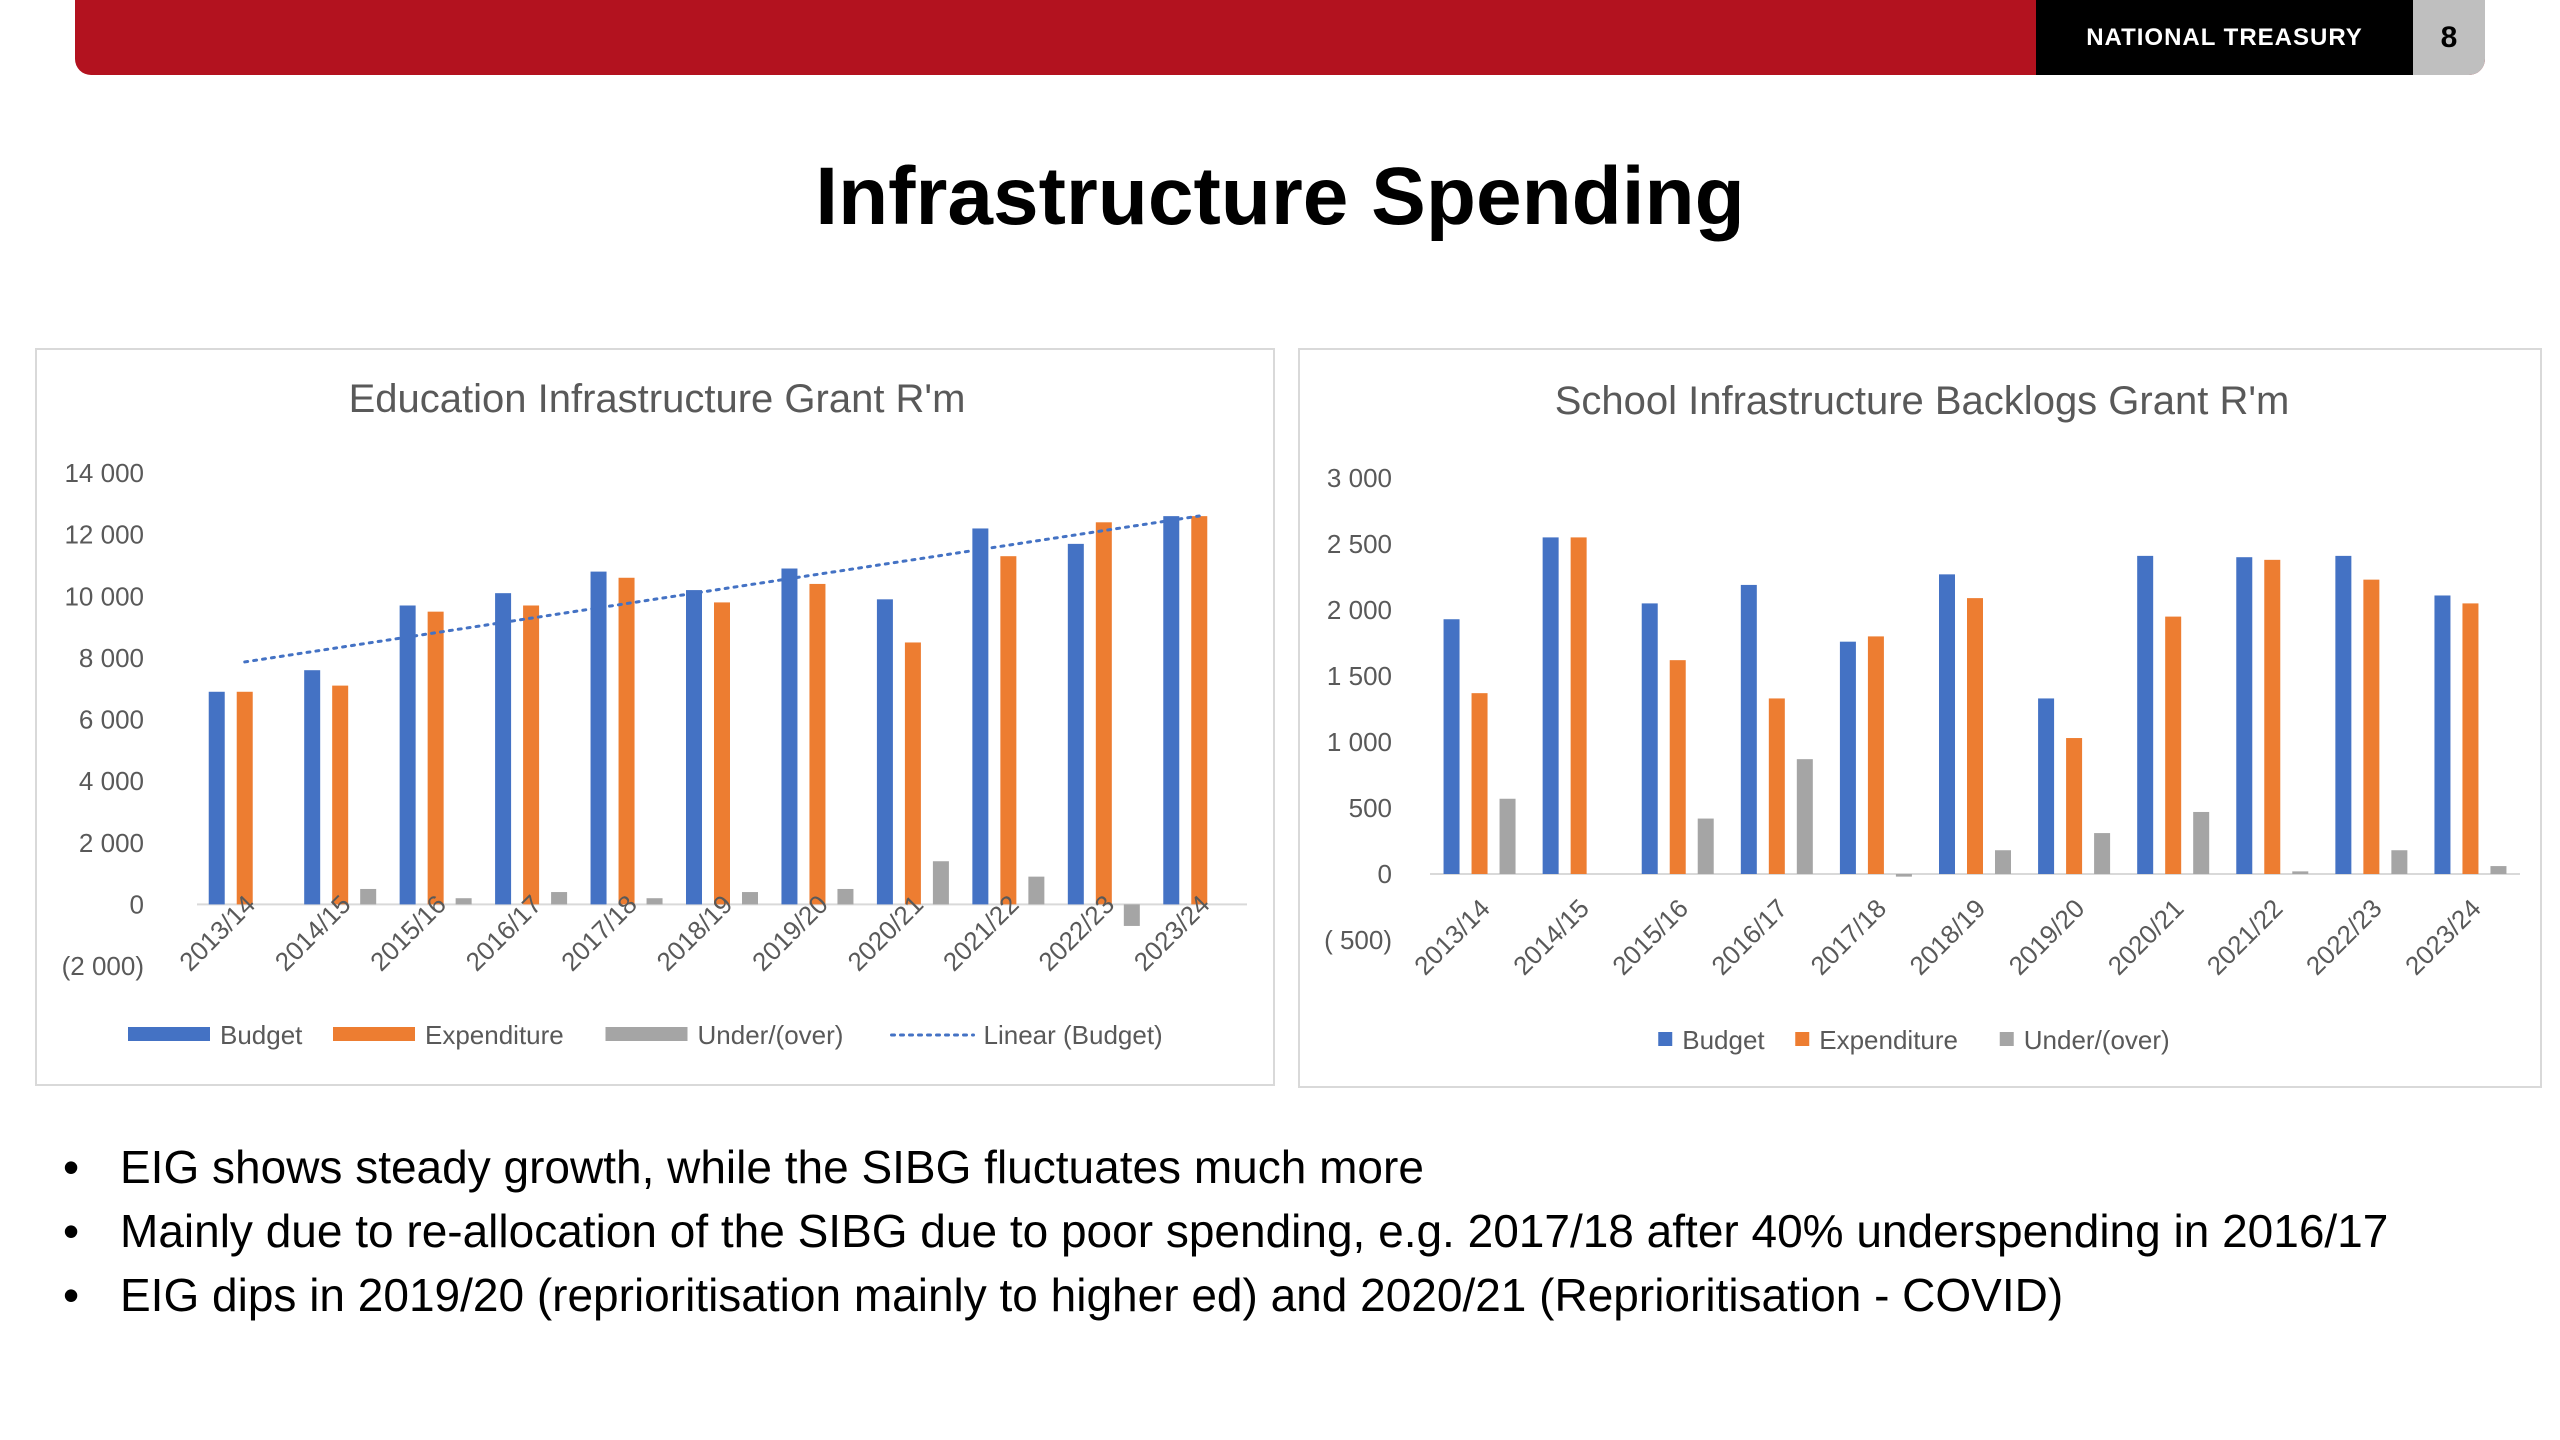  What do you see at coordinates (1948, 937) in the screenshot?
I see `x-tick-label: 2018/19` at bounding box center [1948, 937].